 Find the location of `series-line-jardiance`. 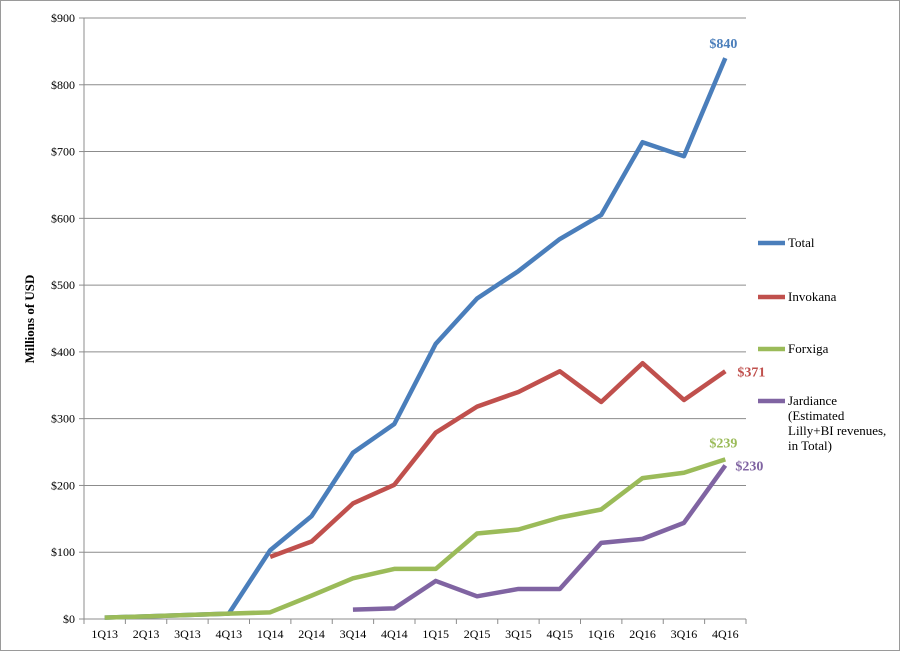

series-line-jardiance is located at coordinates (540, 538).